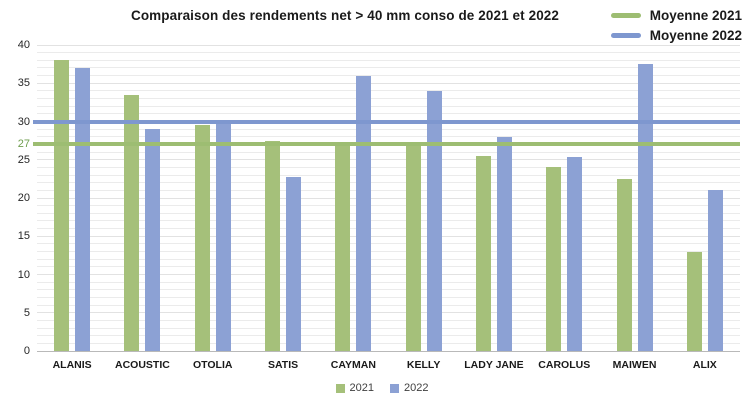 This screenshot has height=404, width=747. Describe the element at coordinates (23, 144) in the screenshot. I see `y-tick-label-27: 27` at that location.